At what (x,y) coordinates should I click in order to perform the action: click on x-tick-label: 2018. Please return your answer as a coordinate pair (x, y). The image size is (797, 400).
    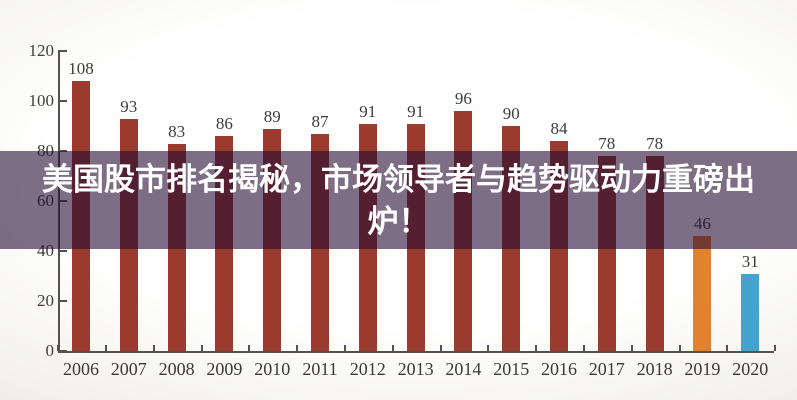
    Looking at the image, I should click on (654, 369).